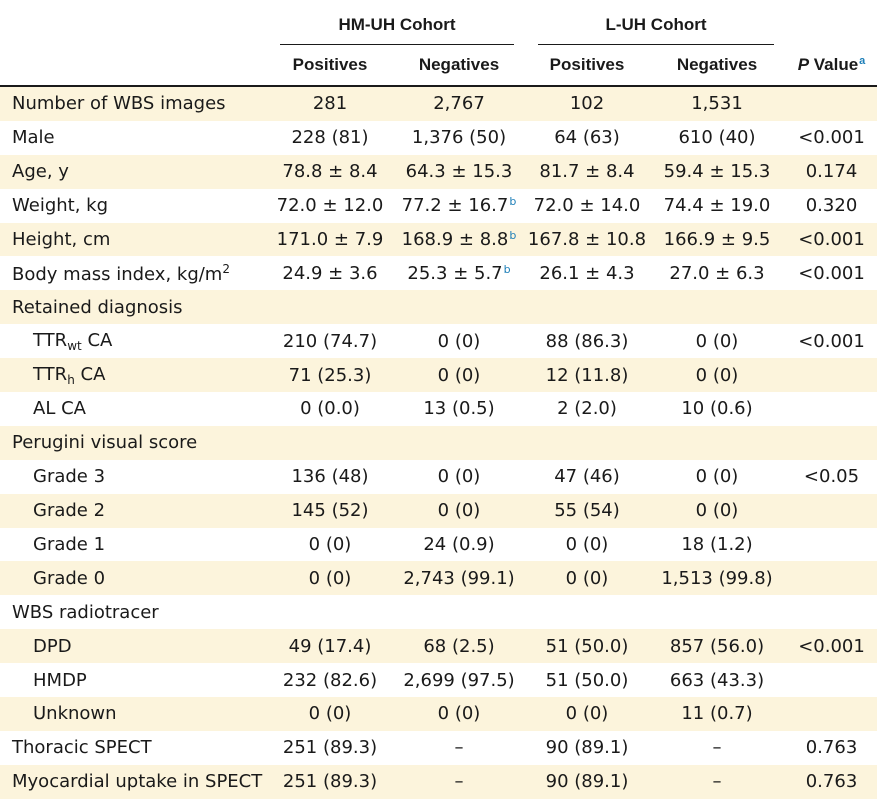 Image resolution: width=877 pixels, height=799 pixels. Describe the element at coordinates (330, 239) in the screenshot. I see `cell-value: 171.0 ± 7.9` at that location.